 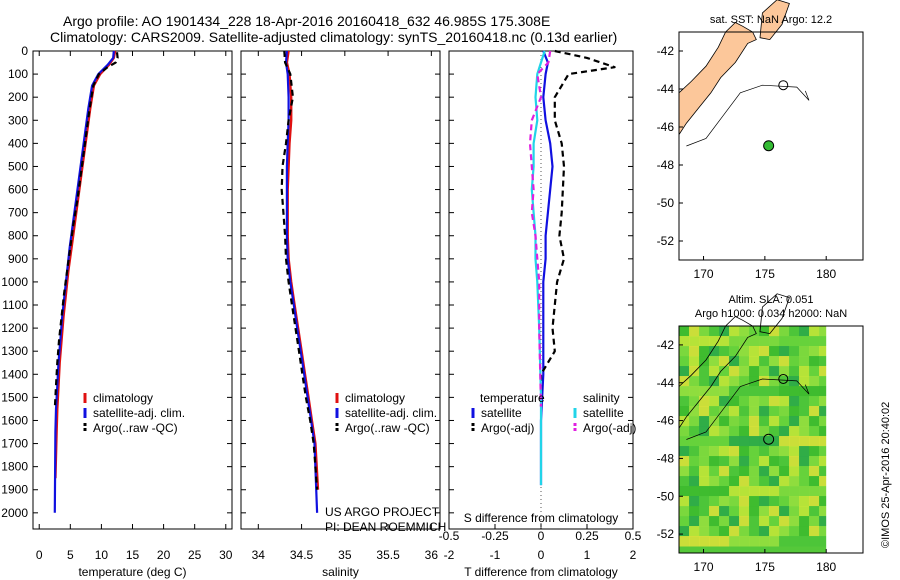 What do you see at coordinates (226, 555) in the screenshot?
I see `x-tick-label: 30` at bounding box center [226, 555].